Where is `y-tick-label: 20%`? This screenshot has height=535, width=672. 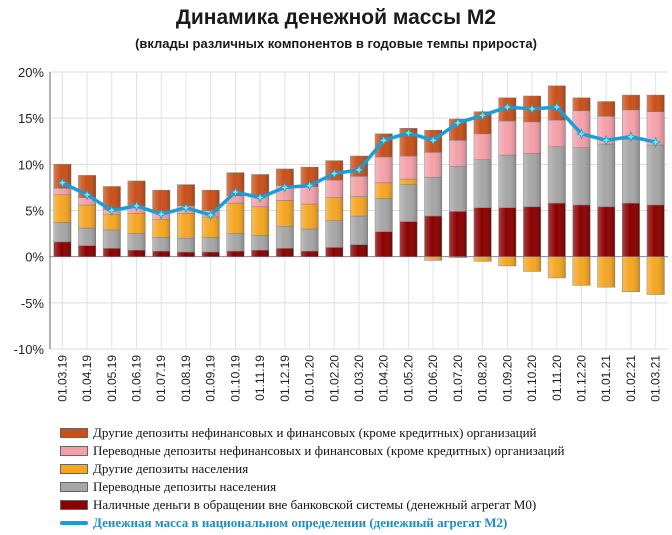 y-tick-label: 20% is located at coordinates (31, 72).